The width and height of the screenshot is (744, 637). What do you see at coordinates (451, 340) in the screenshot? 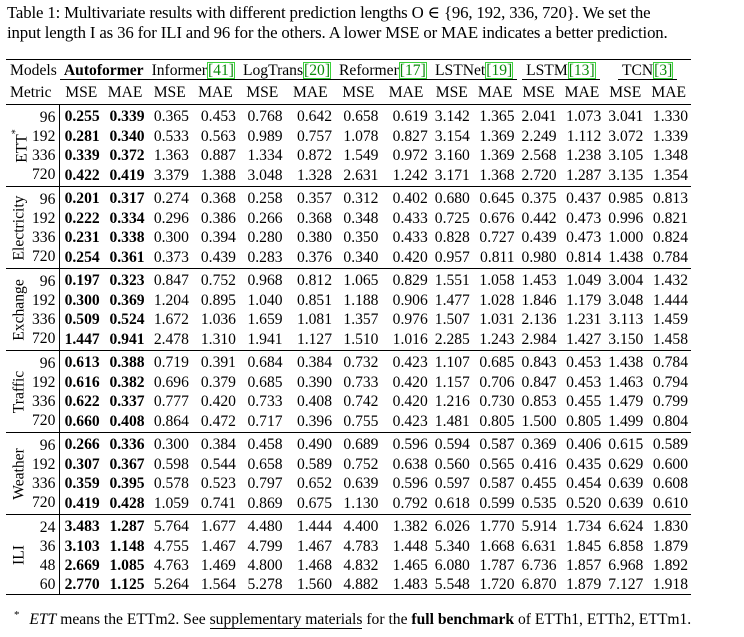
I see `mse-value: 2.285` at bounding box center [451, 340].